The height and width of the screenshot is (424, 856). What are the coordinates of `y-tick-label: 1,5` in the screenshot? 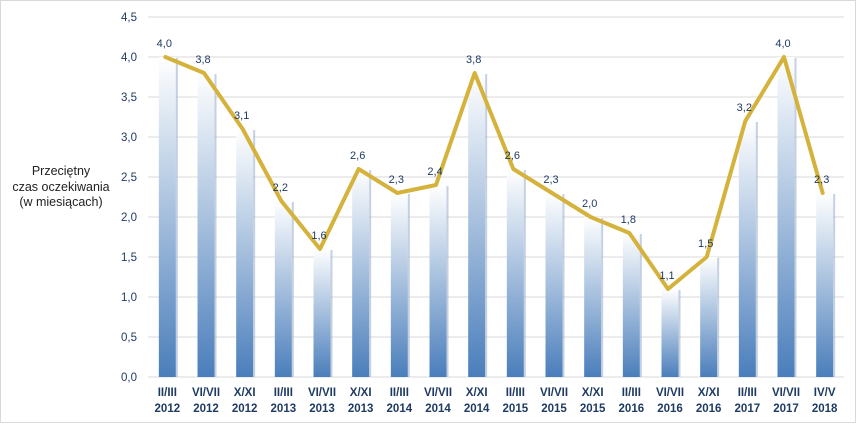 It's located at (129, 258).